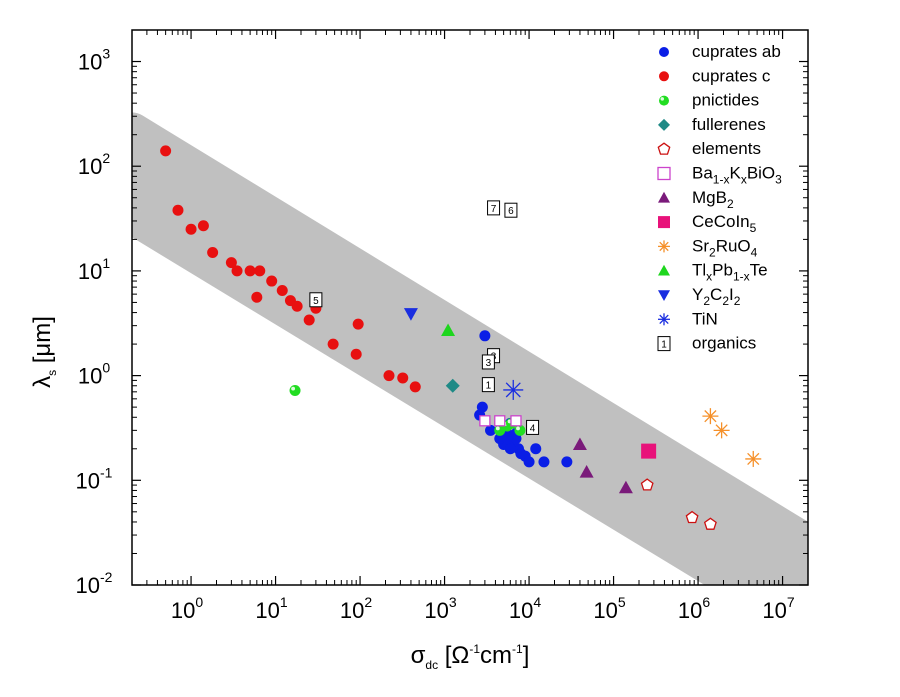 The height and width of the screenshot is (697, 900). Describe the element at coordinates (94, 269) in the screenshot. I see `y-tick-label: 10¹` at that location.